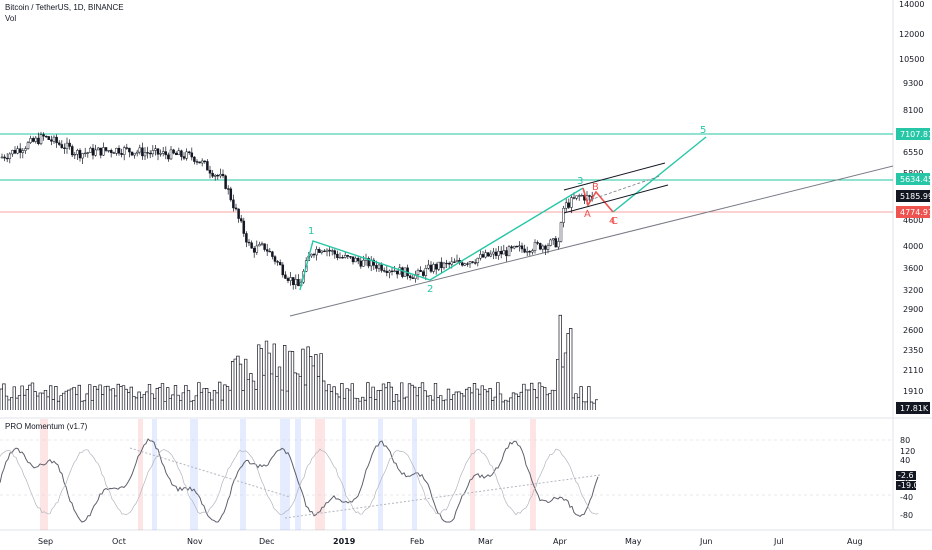  I want to click on elliott-wave-path, so click(441, 239).